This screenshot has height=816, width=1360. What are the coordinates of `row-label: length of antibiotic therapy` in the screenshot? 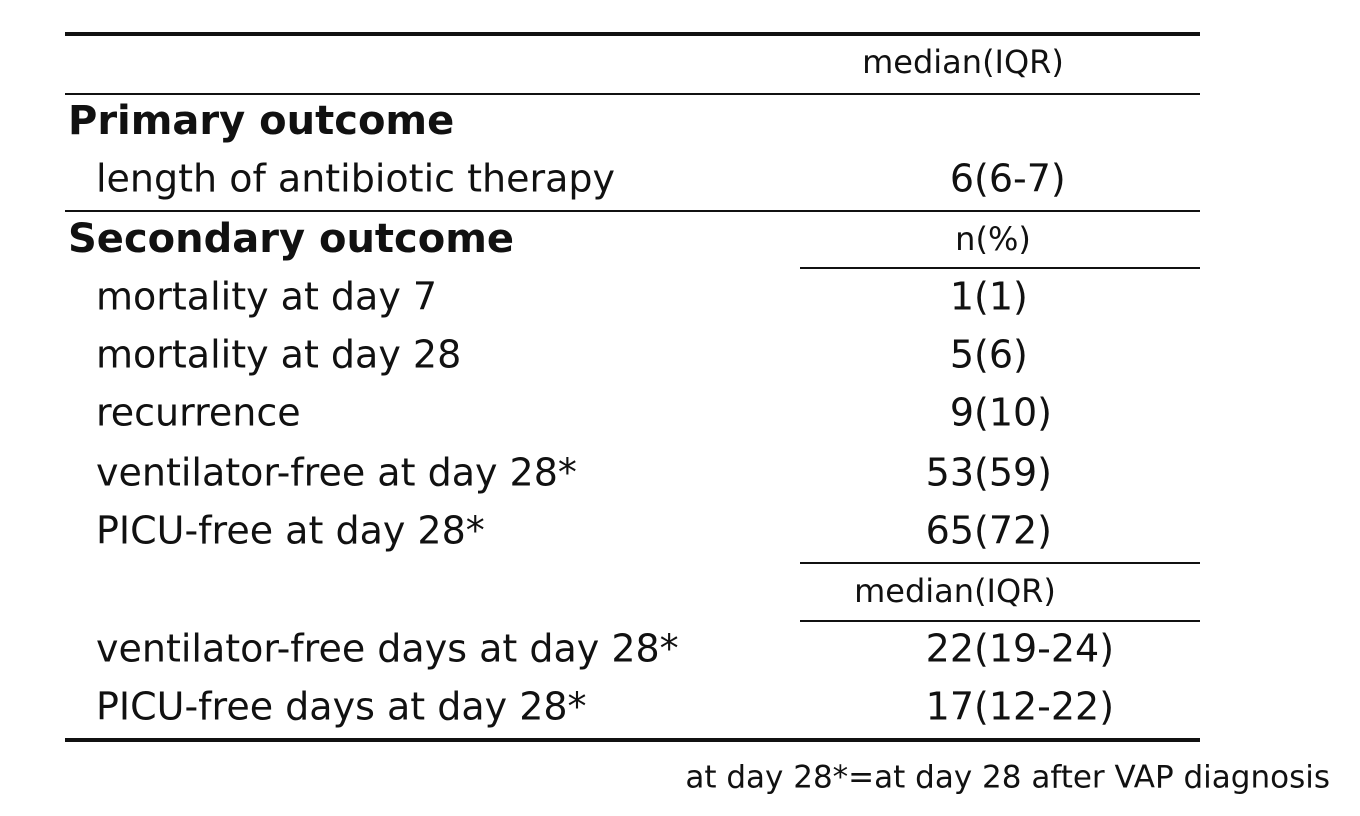 It's located at (355, 179).